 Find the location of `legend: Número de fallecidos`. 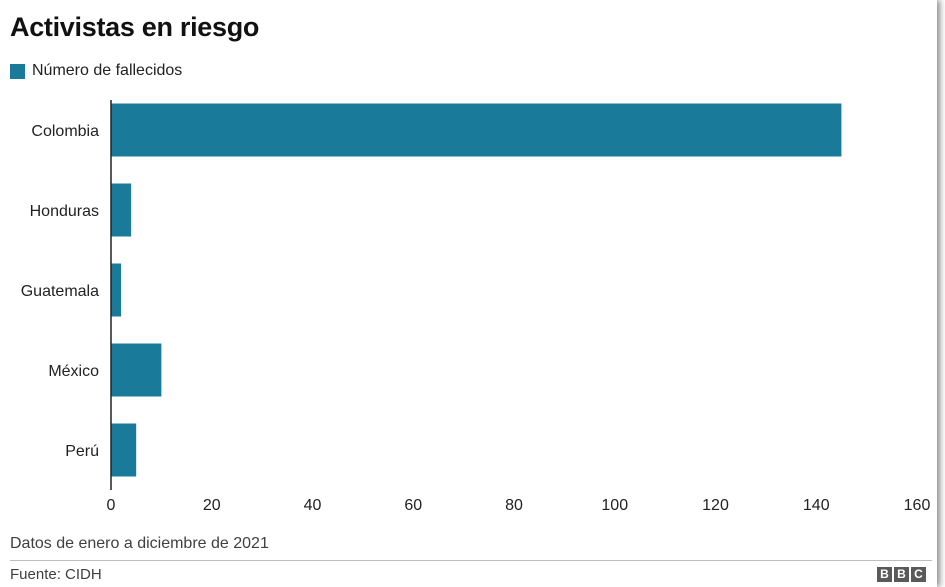

legend: Número de fallecidos is located at coordinates (96, 71).